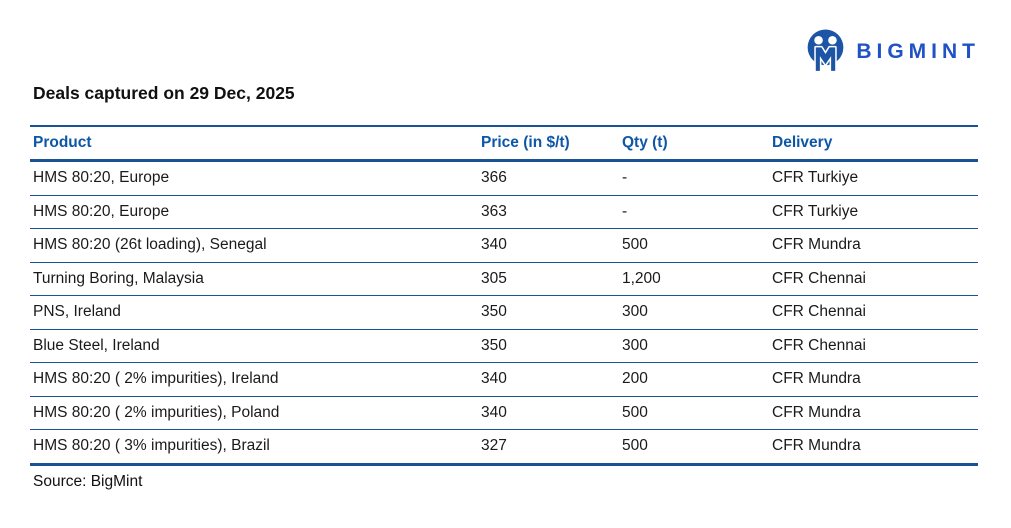 This screenshot has height=528, width=1011. Describe the element at coordinates (255, 447) in the screenshot. I see `cell-product: HMS 80:20 ( 3% impurities), Brazil` at that location.